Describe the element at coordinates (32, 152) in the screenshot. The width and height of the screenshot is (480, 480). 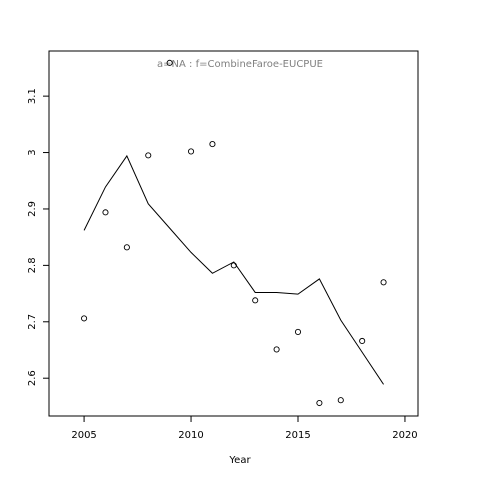
I see `y-tick-label: 3` at that location.